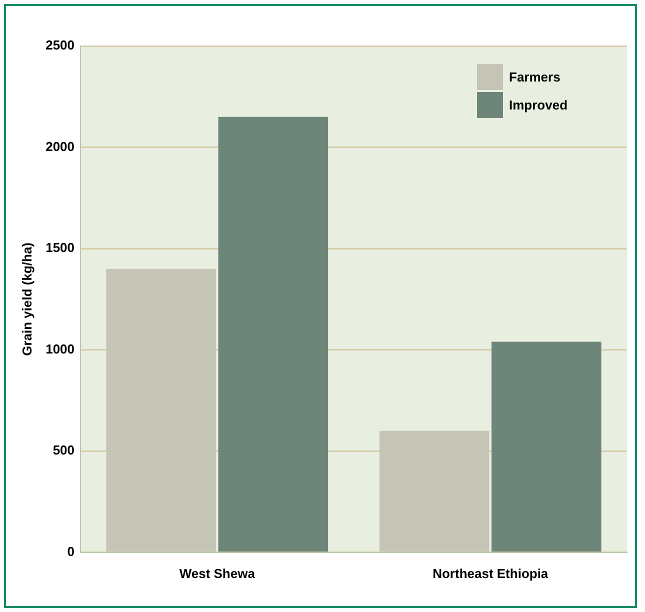 The width and height of the screenshot is (645, 612). I want to click on legend-label: Improved, so click(538, 105).